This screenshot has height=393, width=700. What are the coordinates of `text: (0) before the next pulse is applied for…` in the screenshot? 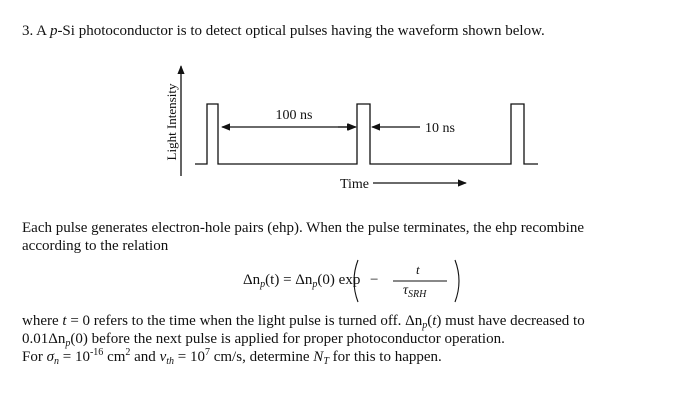 It's located at (287, 339).